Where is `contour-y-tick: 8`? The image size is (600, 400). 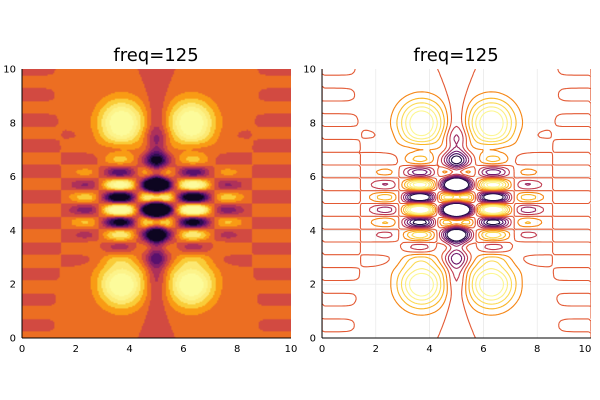
contour-y-tick: 8 is located at coordinates (313, 123).